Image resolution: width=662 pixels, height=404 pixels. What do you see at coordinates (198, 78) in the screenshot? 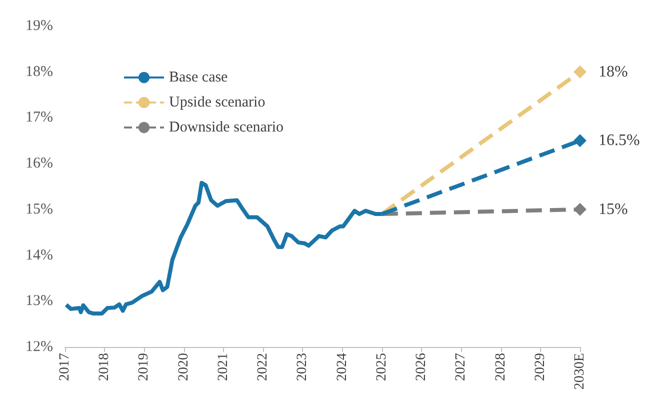
I see `legend-label: Base case` at bounding box center [198, 78].